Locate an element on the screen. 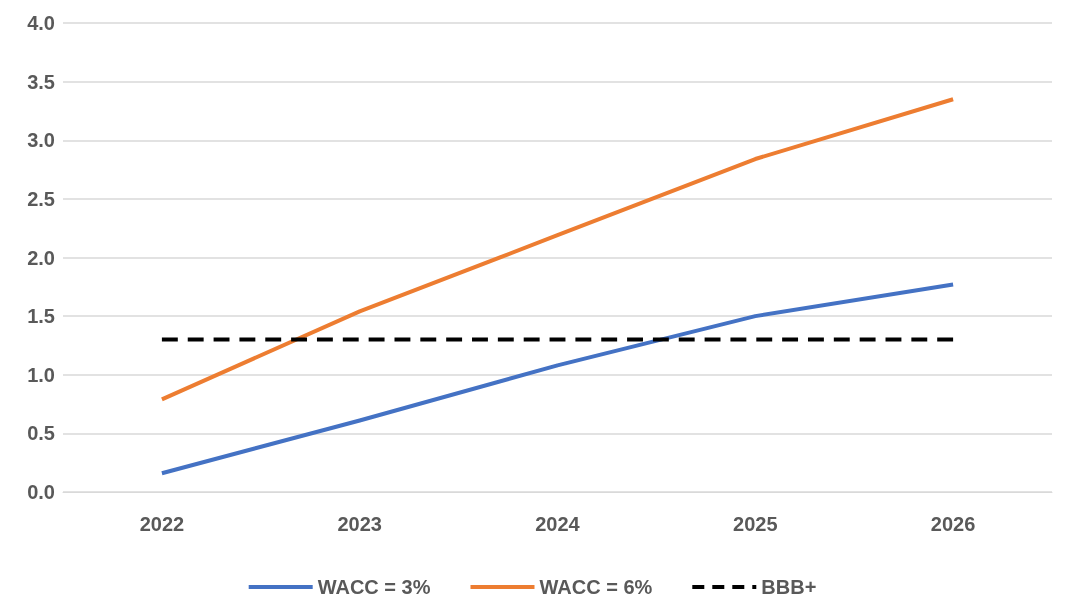  y-tick-label: 4.0 is located at coordinates (41, 23).